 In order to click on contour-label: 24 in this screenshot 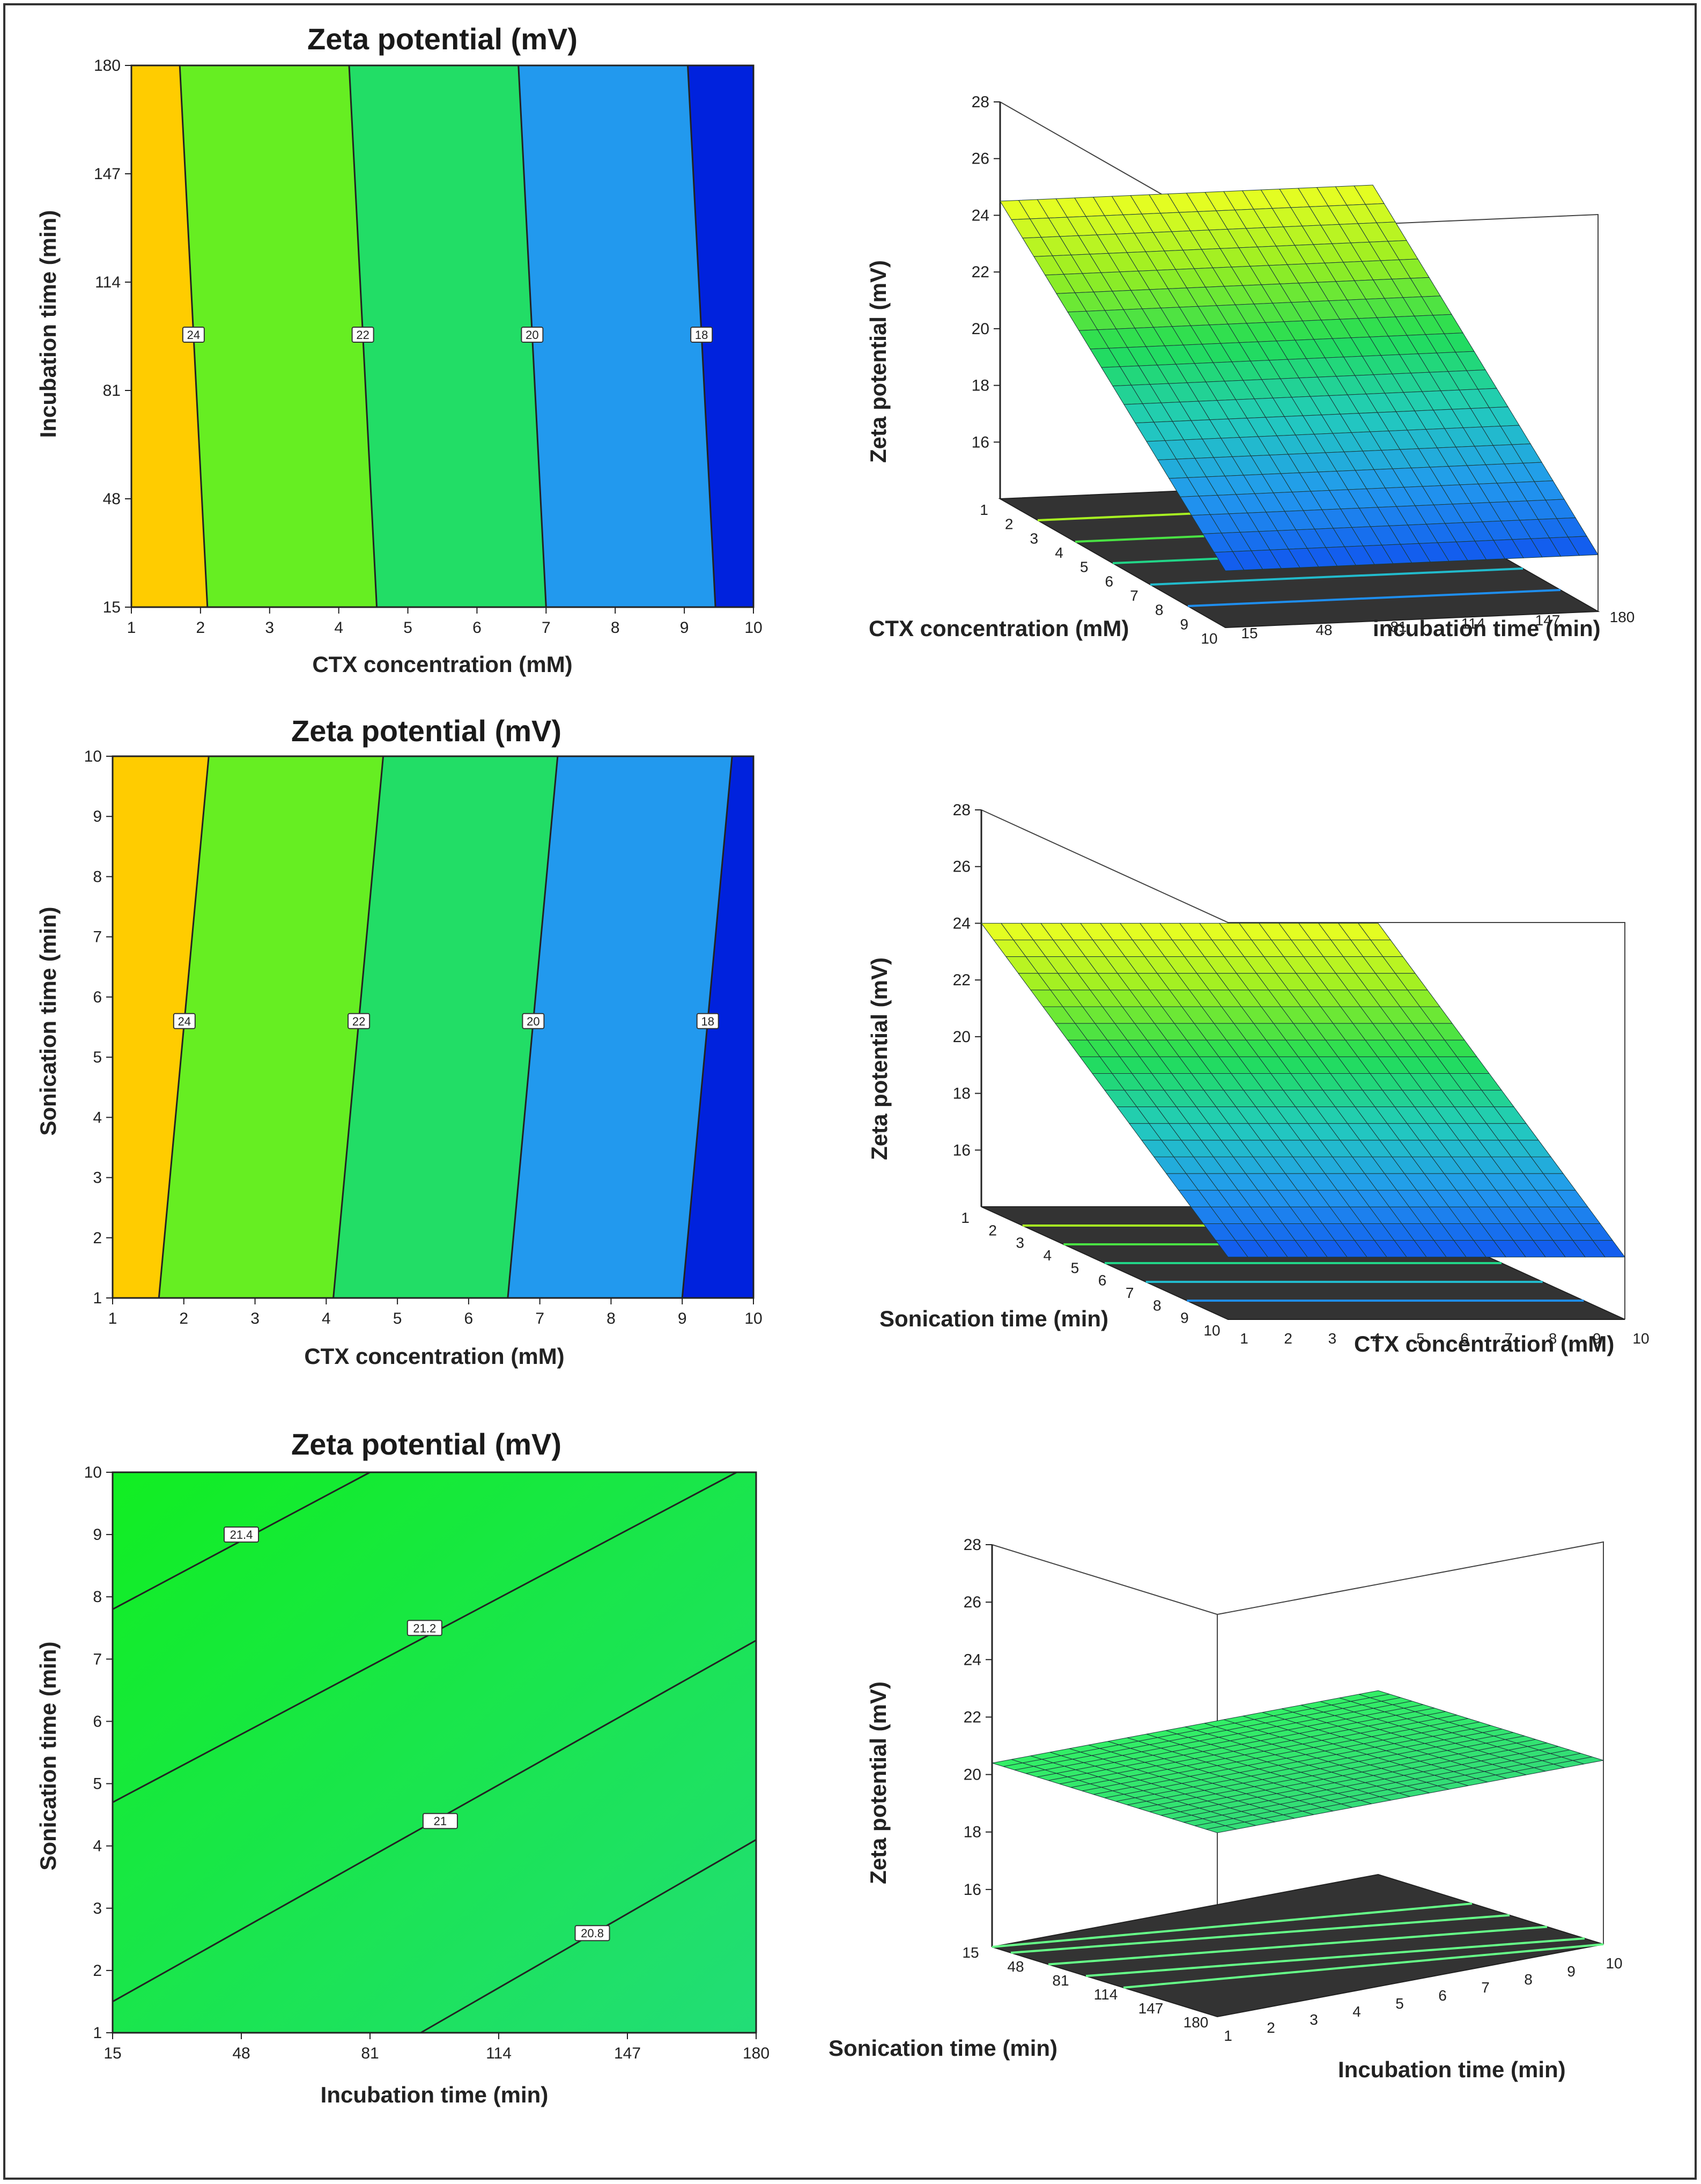, I will do `click(193, 335)`.